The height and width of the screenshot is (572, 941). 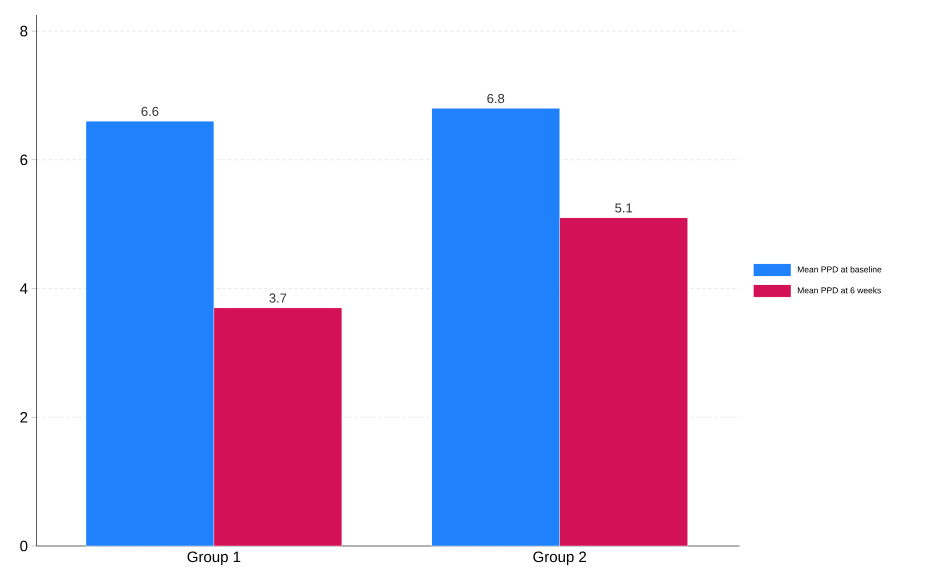 I want to click on legend-label: Mean PPD at 6 weeks, so click(x=839, y=290).